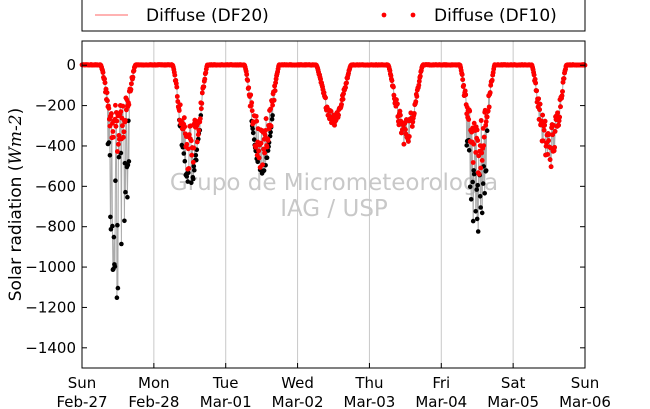 This screenshot has width=650, height=409. What do you see at coordinates (441, 401) in the screenshot?
I see `x-tick-date-label: Mar-04` at bounding box center [441, 401].